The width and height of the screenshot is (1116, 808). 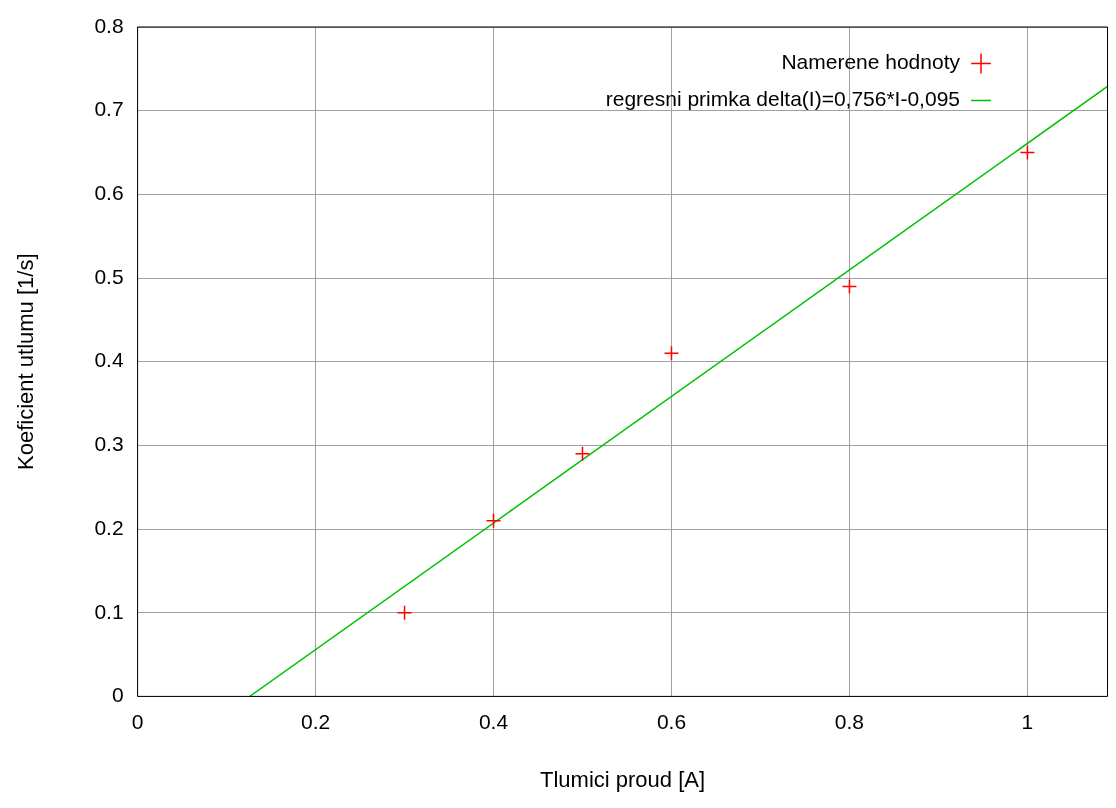 I want to click on y-tick-label: 0.8, so click(x=109, y=25).